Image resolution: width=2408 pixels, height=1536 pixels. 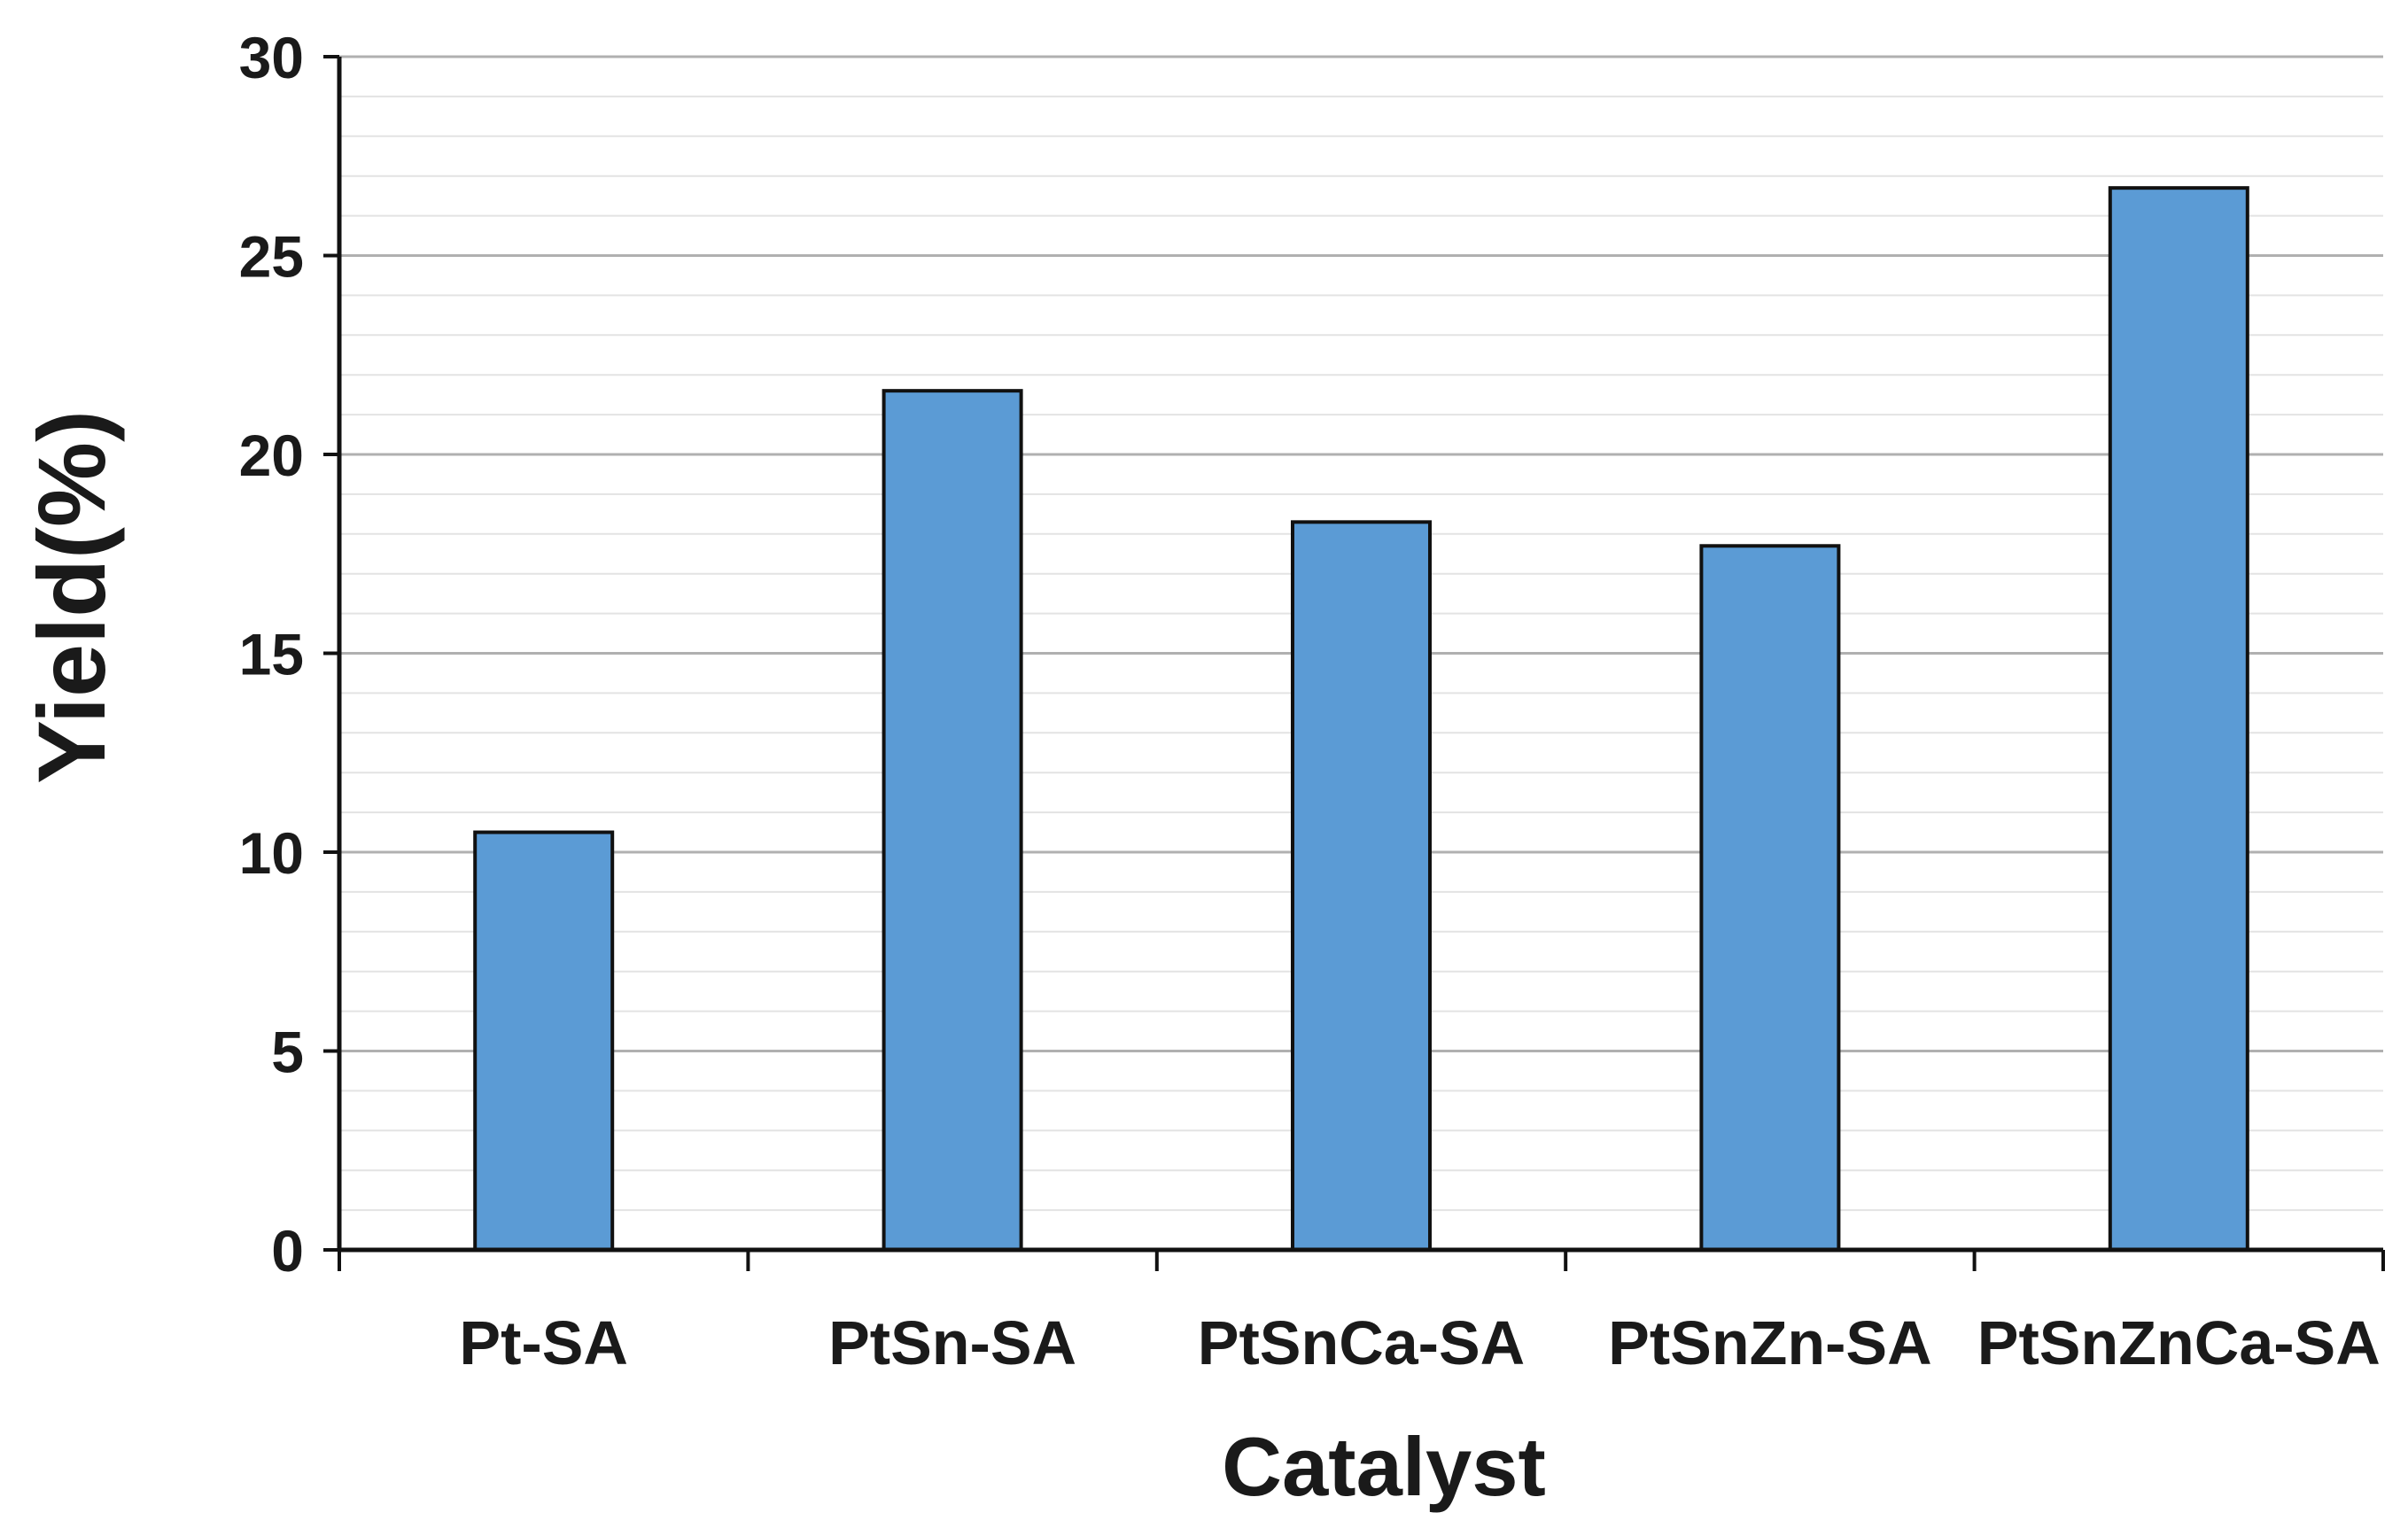 What do you see at coordinates (71, 597) in the screenshot?
I see `y-axis-title: Yield(%)` at bounding box center [71, 597].